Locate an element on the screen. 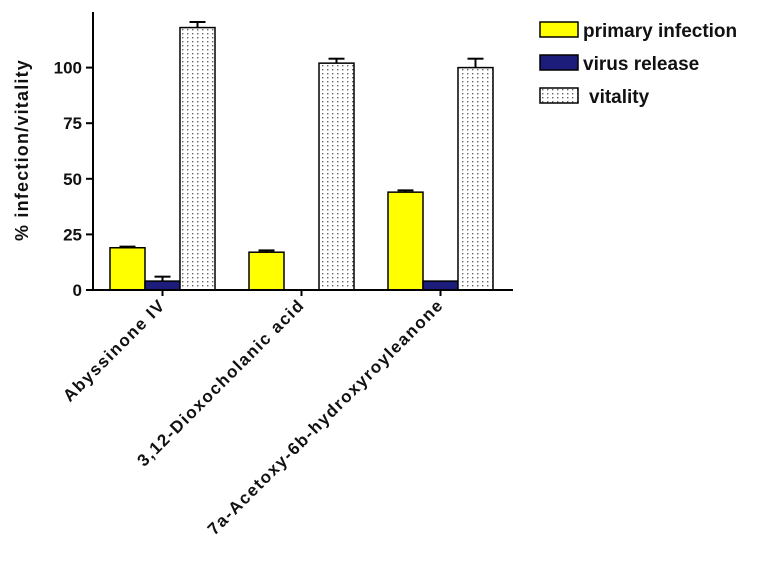 This screenshot has width=765, height=571. x-category-label: 7a-Acetoxy-6b-hydroxyroyleanone is located at coordinates (325, 416).